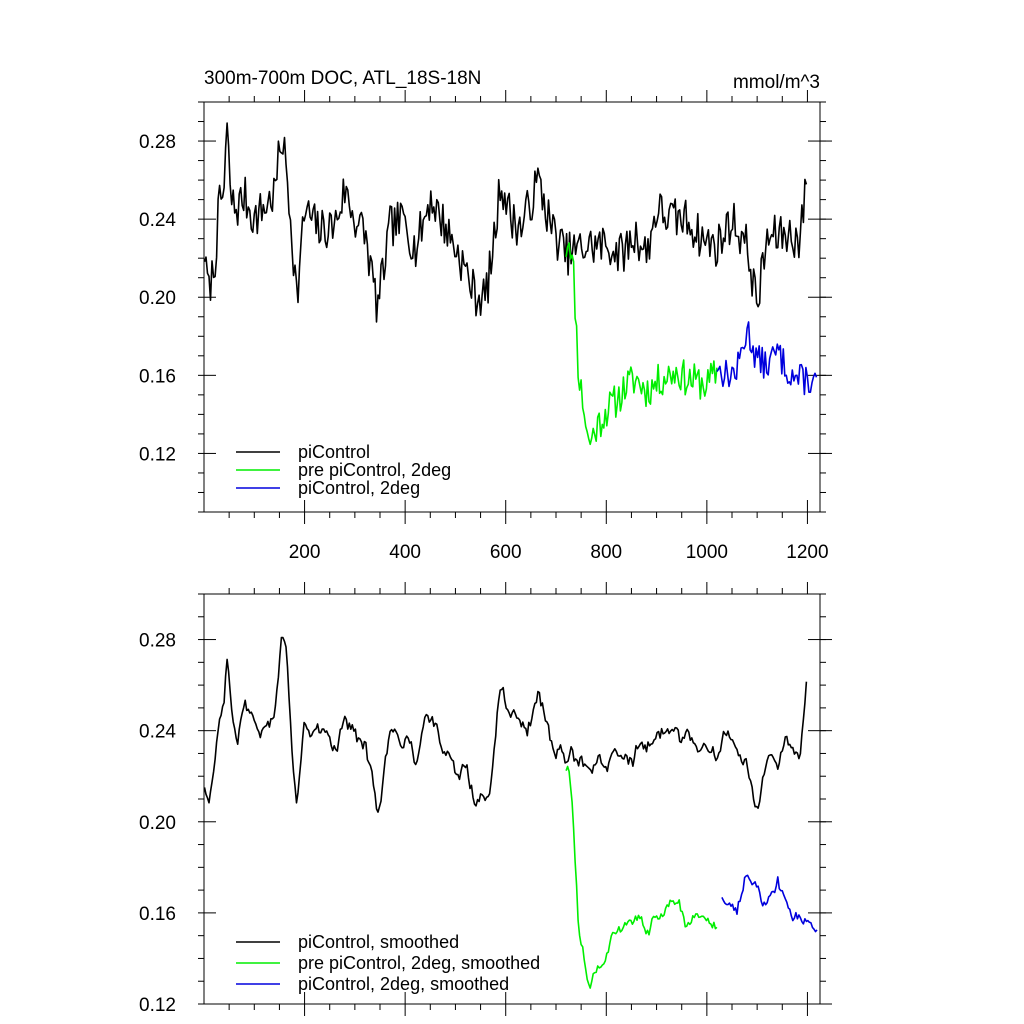 The width and height of the screenshot is (1024, 1024). I want to click on legend-label: pre piControl, 2deg, smoothed, so click(419, 963).